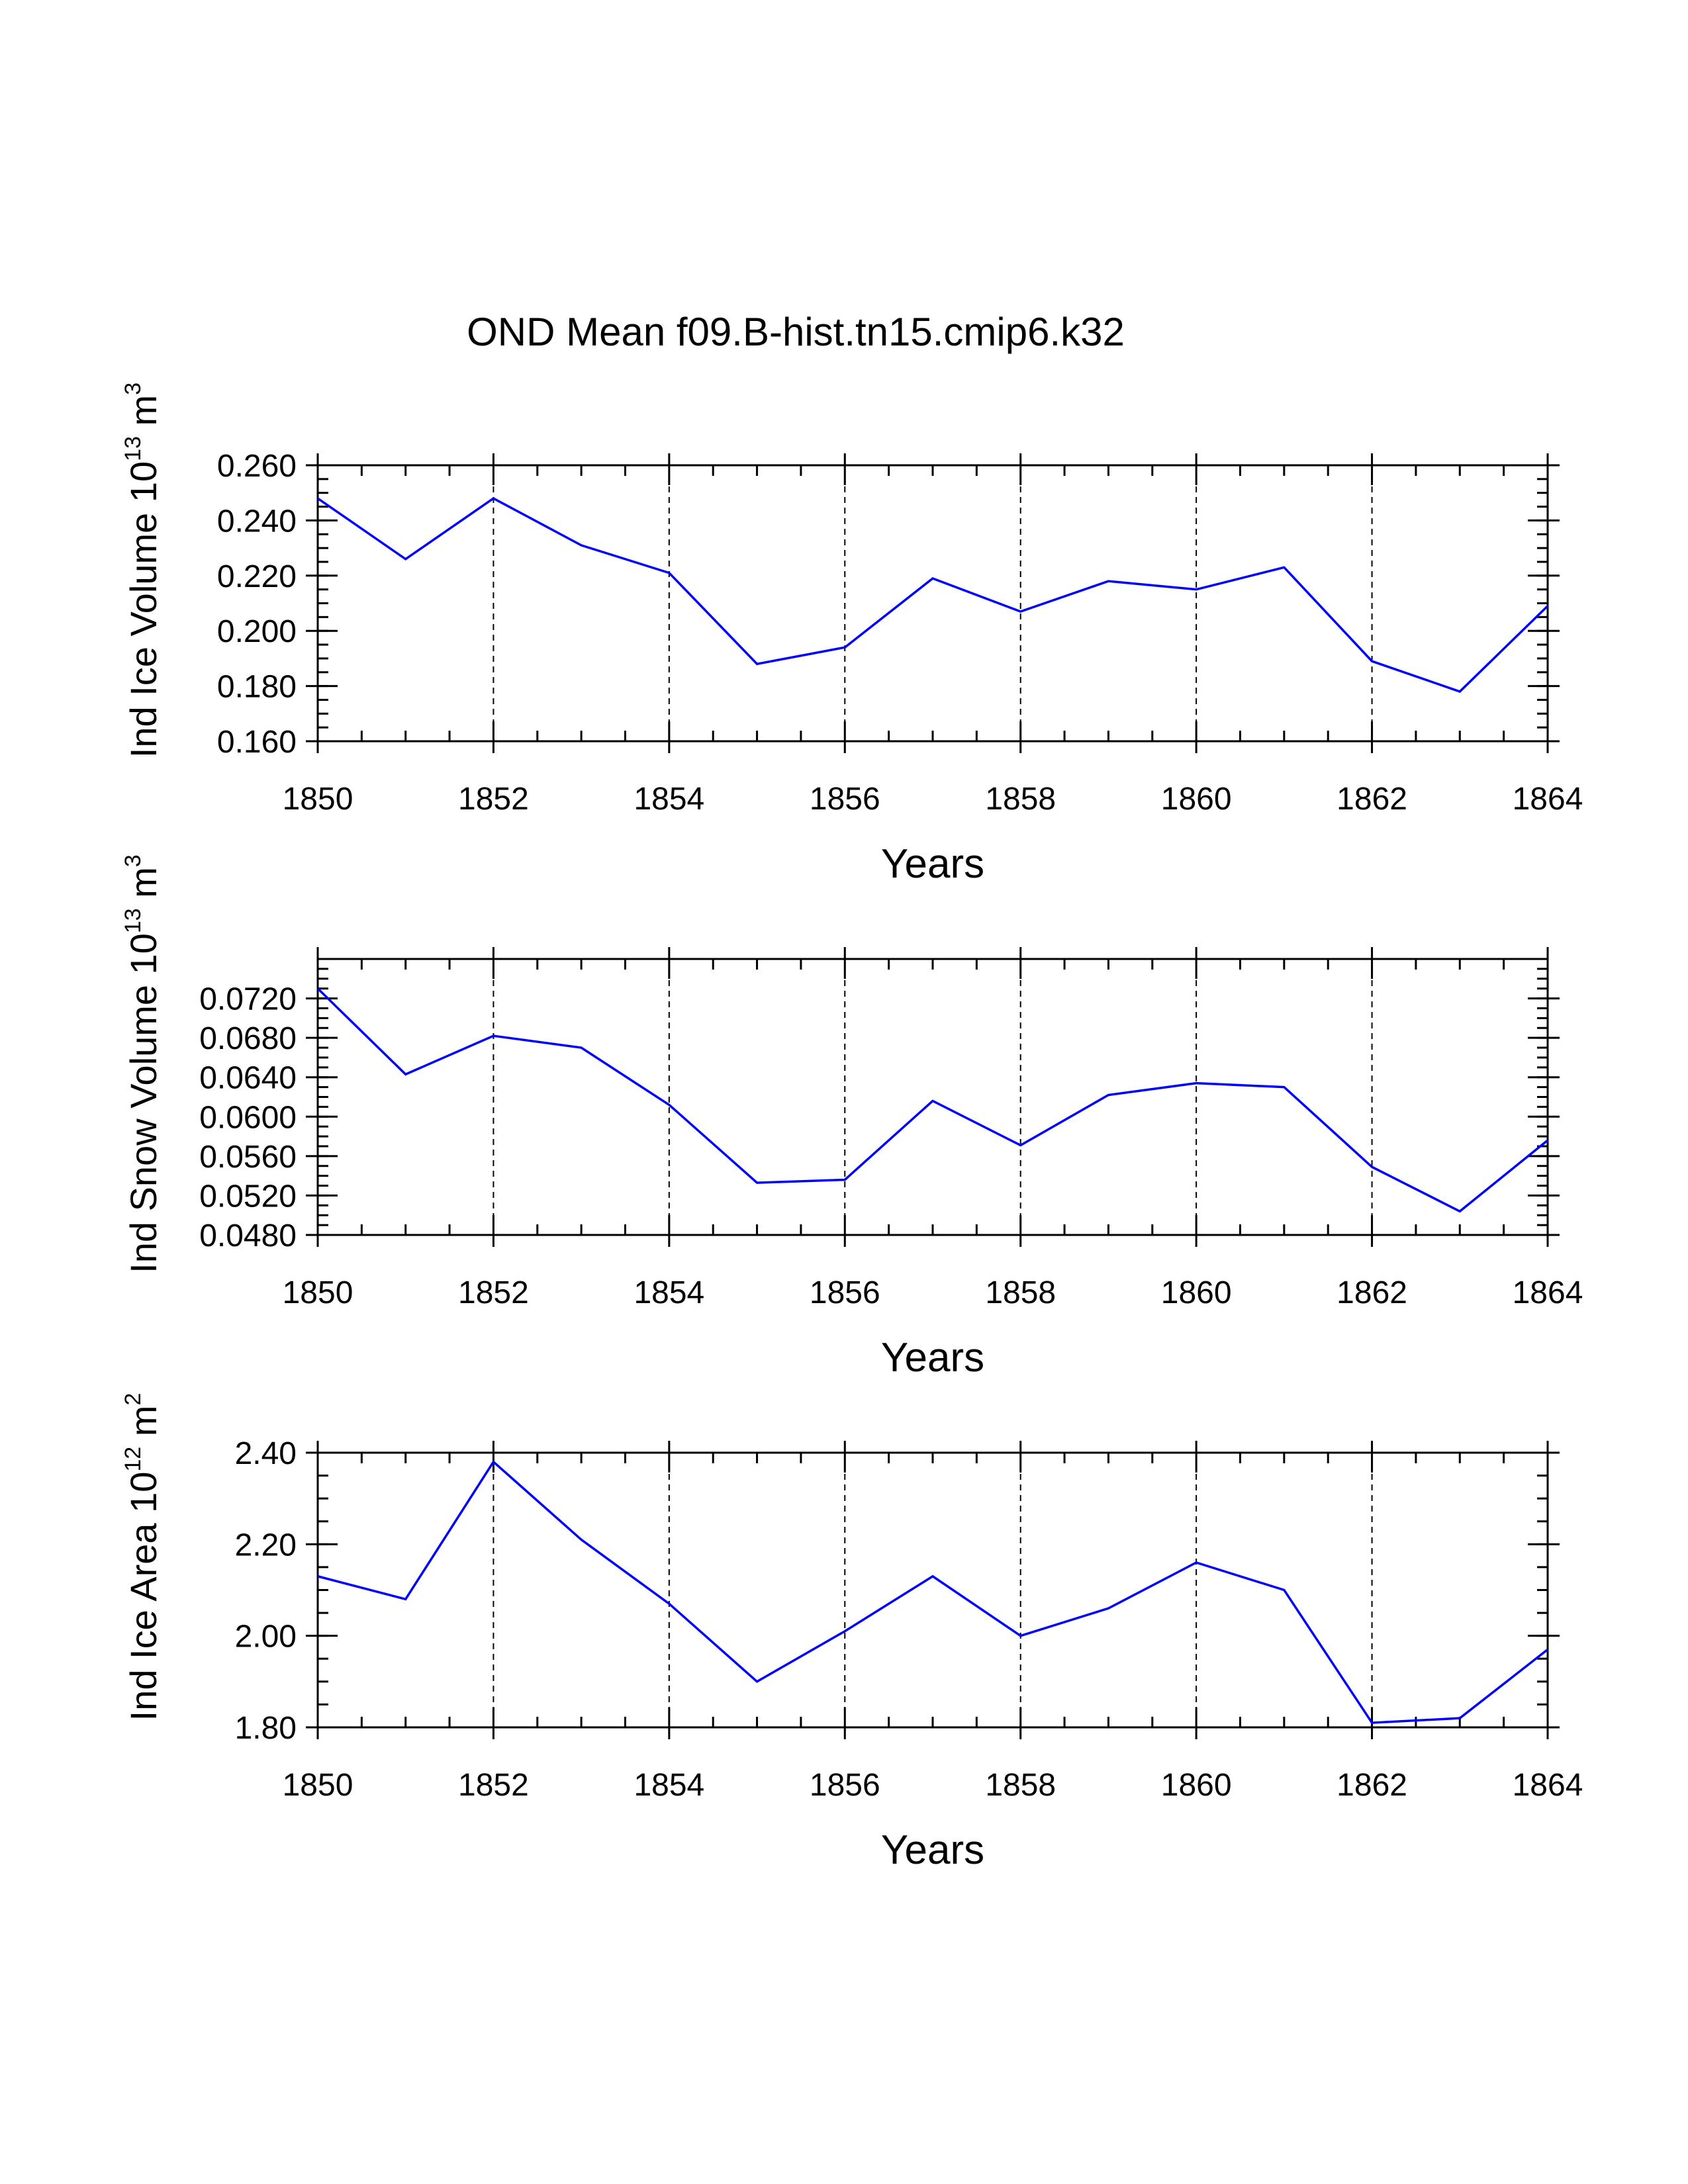 The image size is (1688, 2184). Describe the element at coordinates (248, 1157) in the screenshot. I see `y-tick-label: 0.0560` at that location.